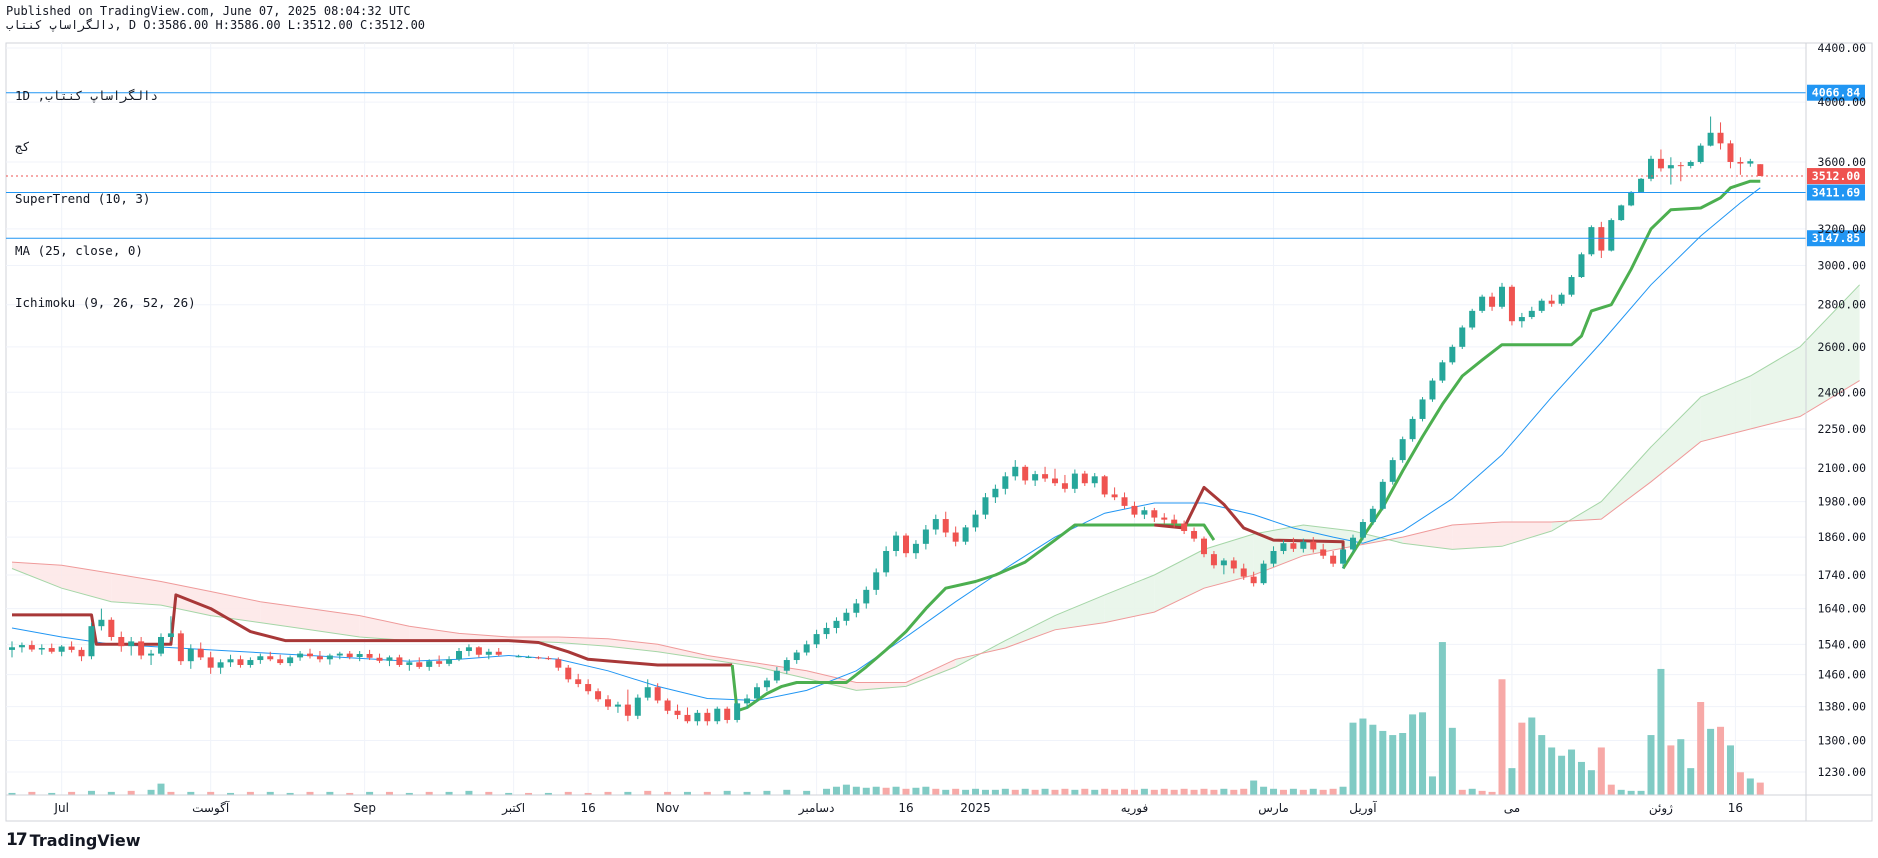 Image resolution: width=1878 pixels, height=858 pixels. Describe the element at coordinates (1842, 229) in the screenshot. I see `price-tick-label: 3200.00` at that location.